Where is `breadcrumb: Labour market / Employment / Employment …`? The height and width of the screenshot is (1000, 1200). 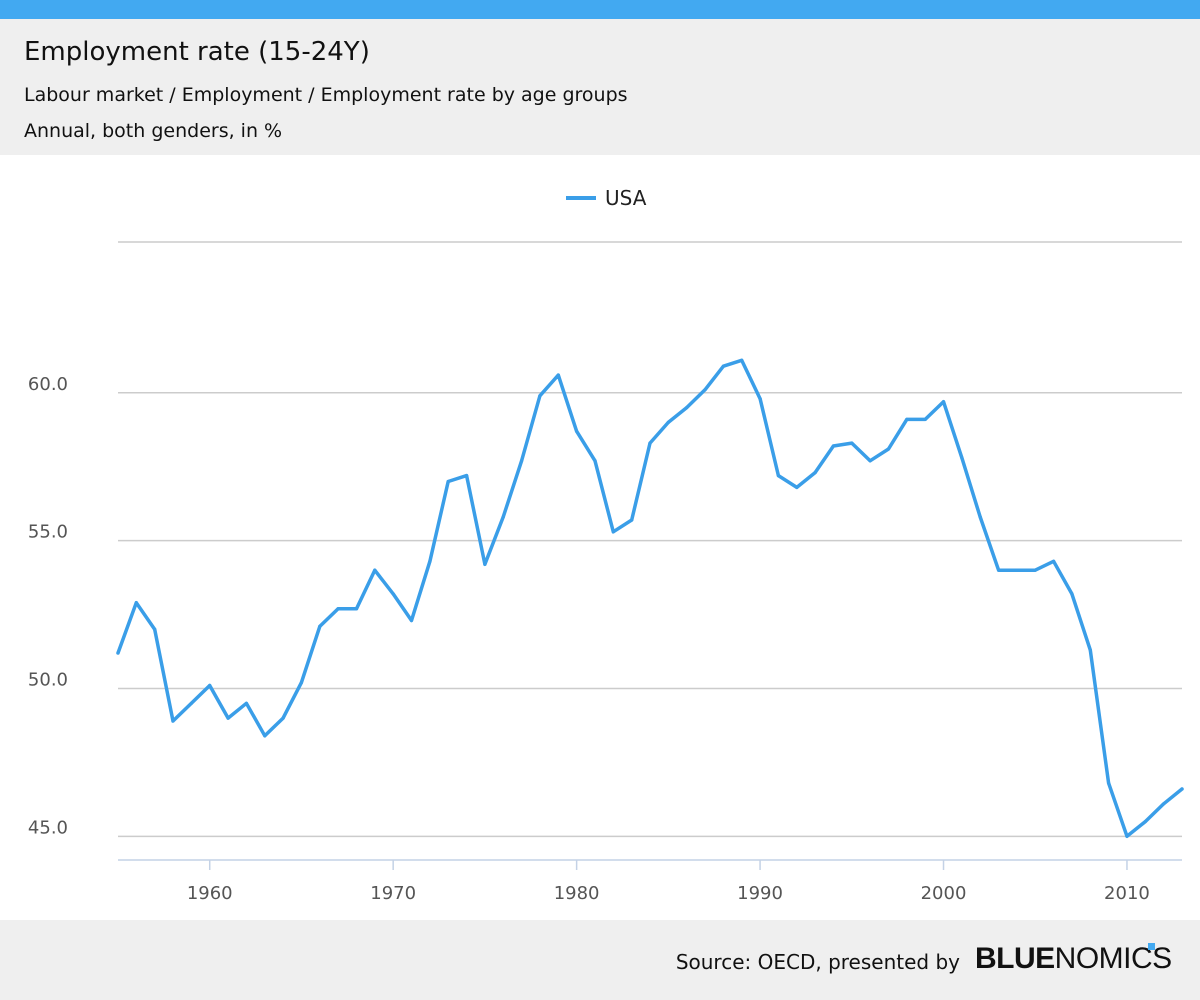 breadcrumb: Labour market / Employment / Employment … is located at coordinates (326, 95).